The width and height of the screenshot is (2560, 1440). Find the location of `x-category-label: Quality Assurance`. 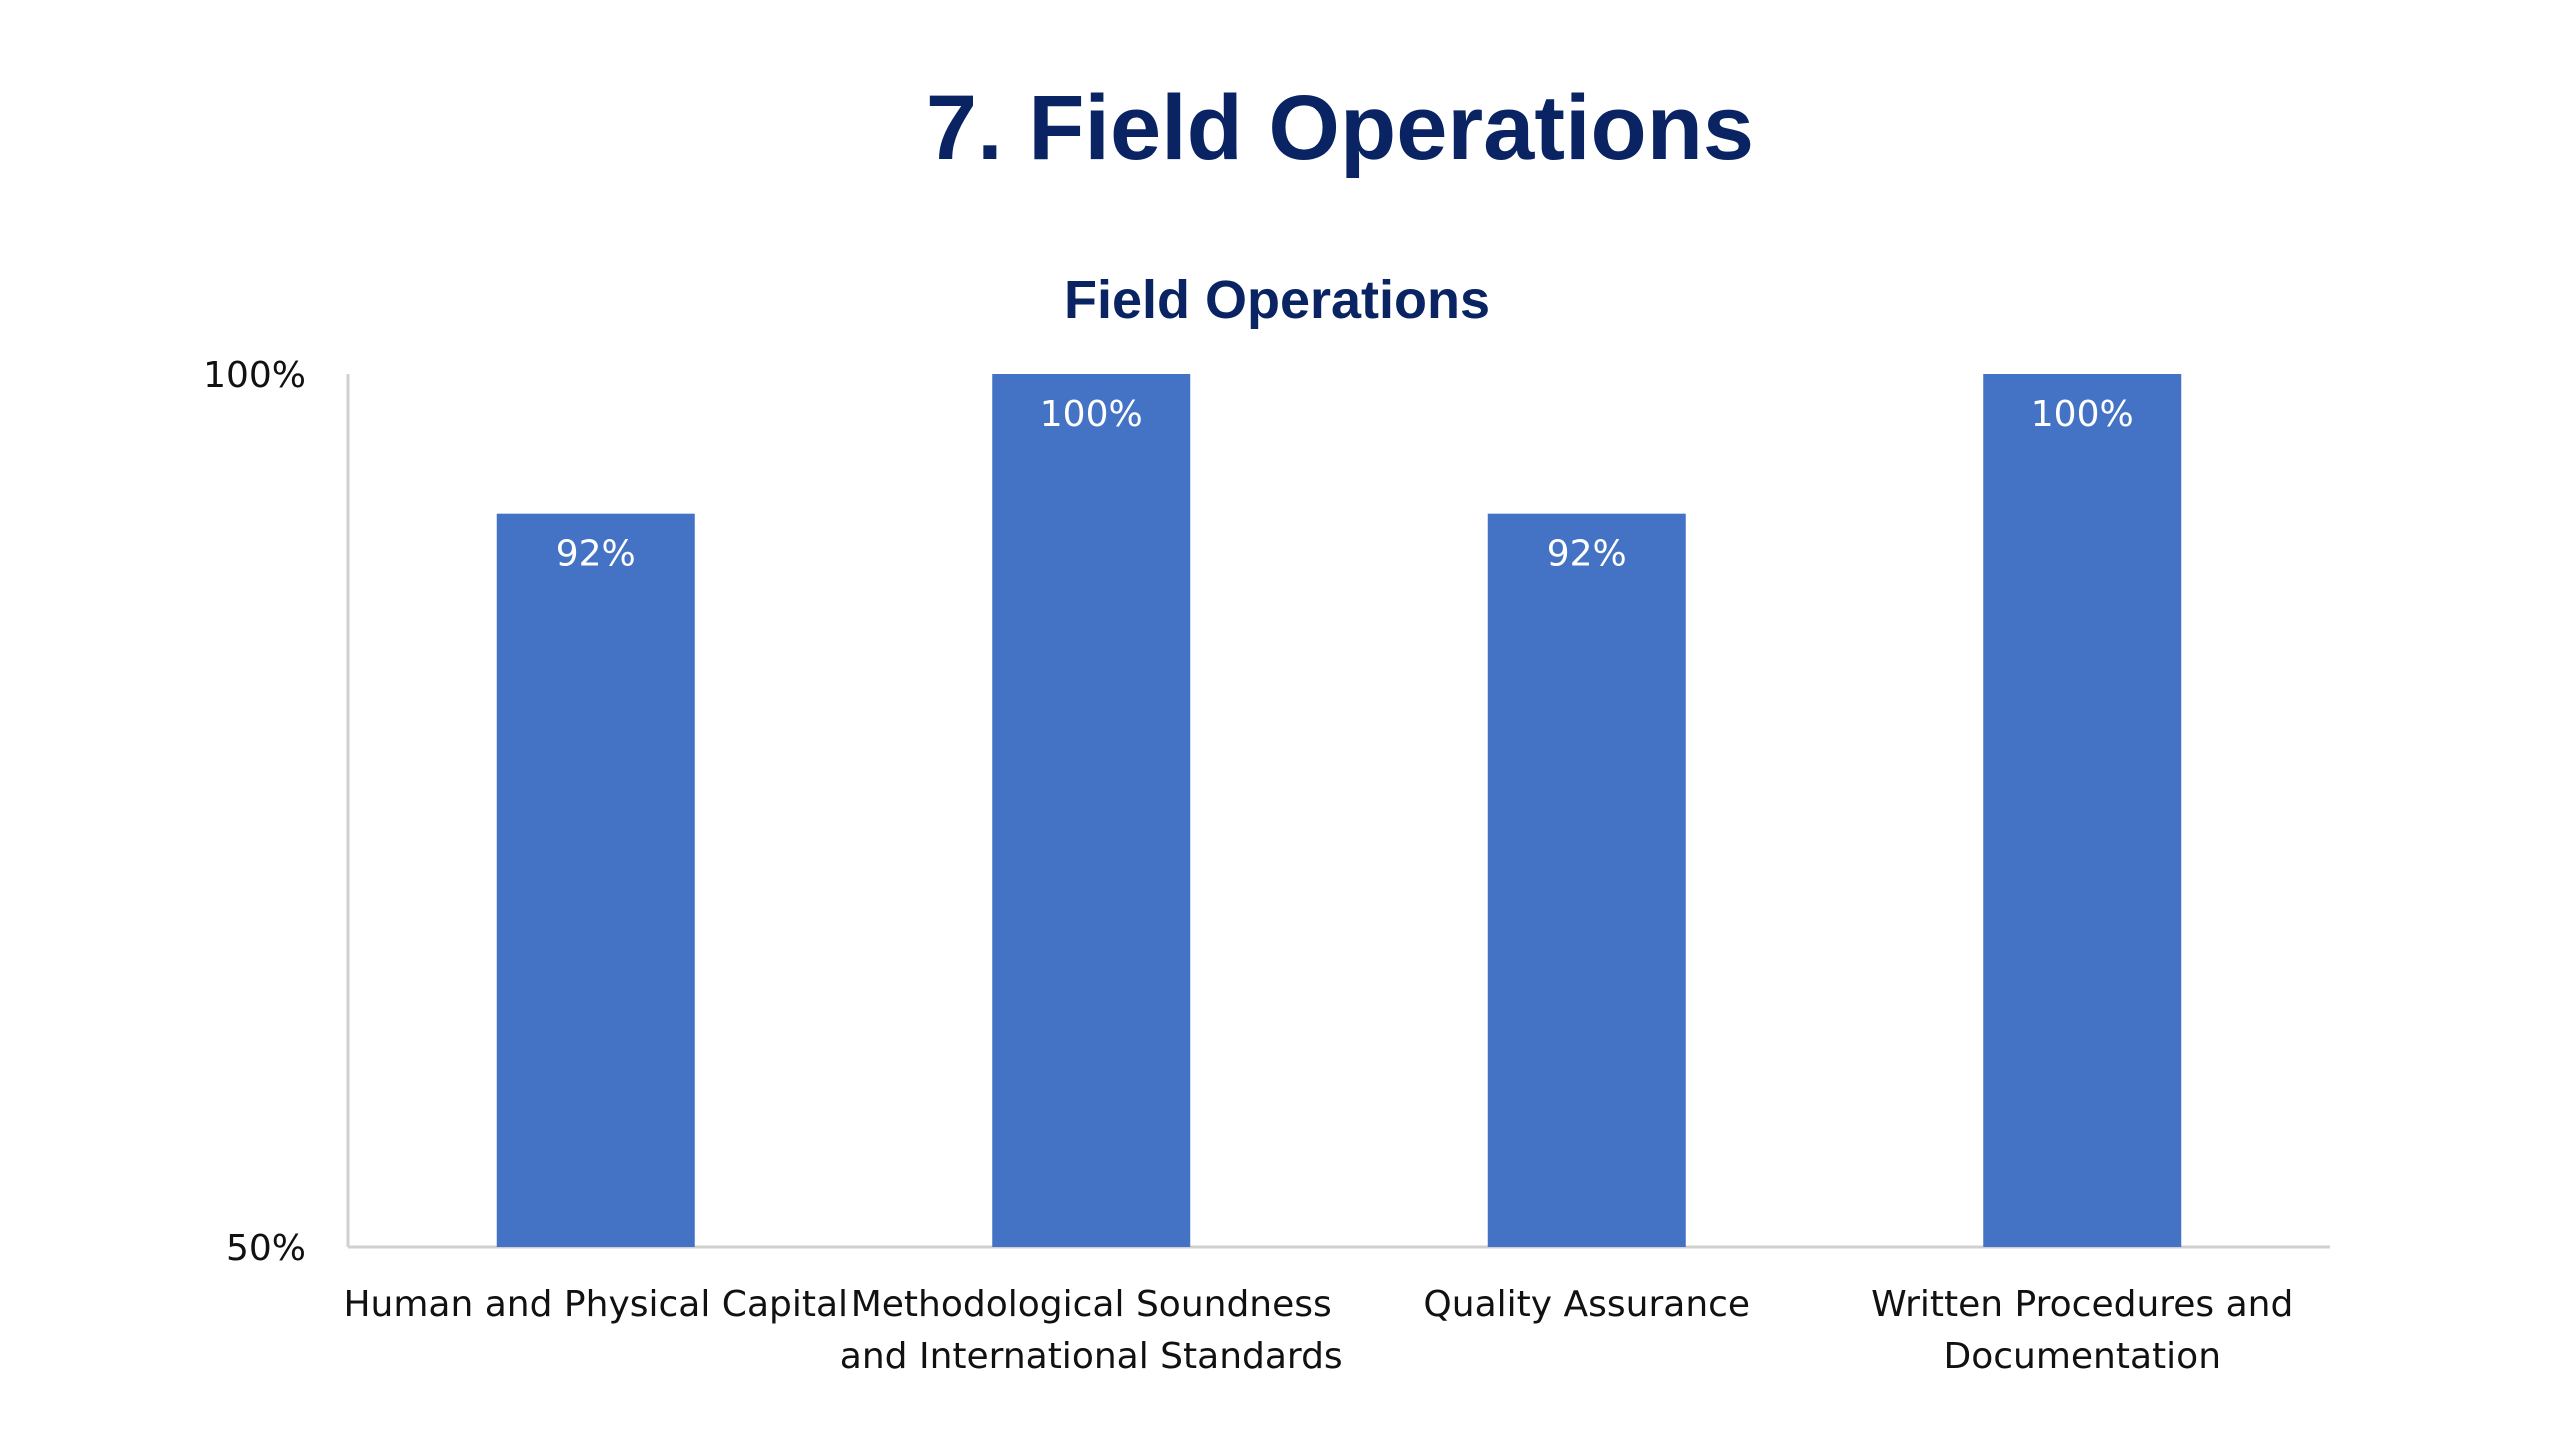

x-category-label: Quality Assurance is located at coordinates (1586, 1304).